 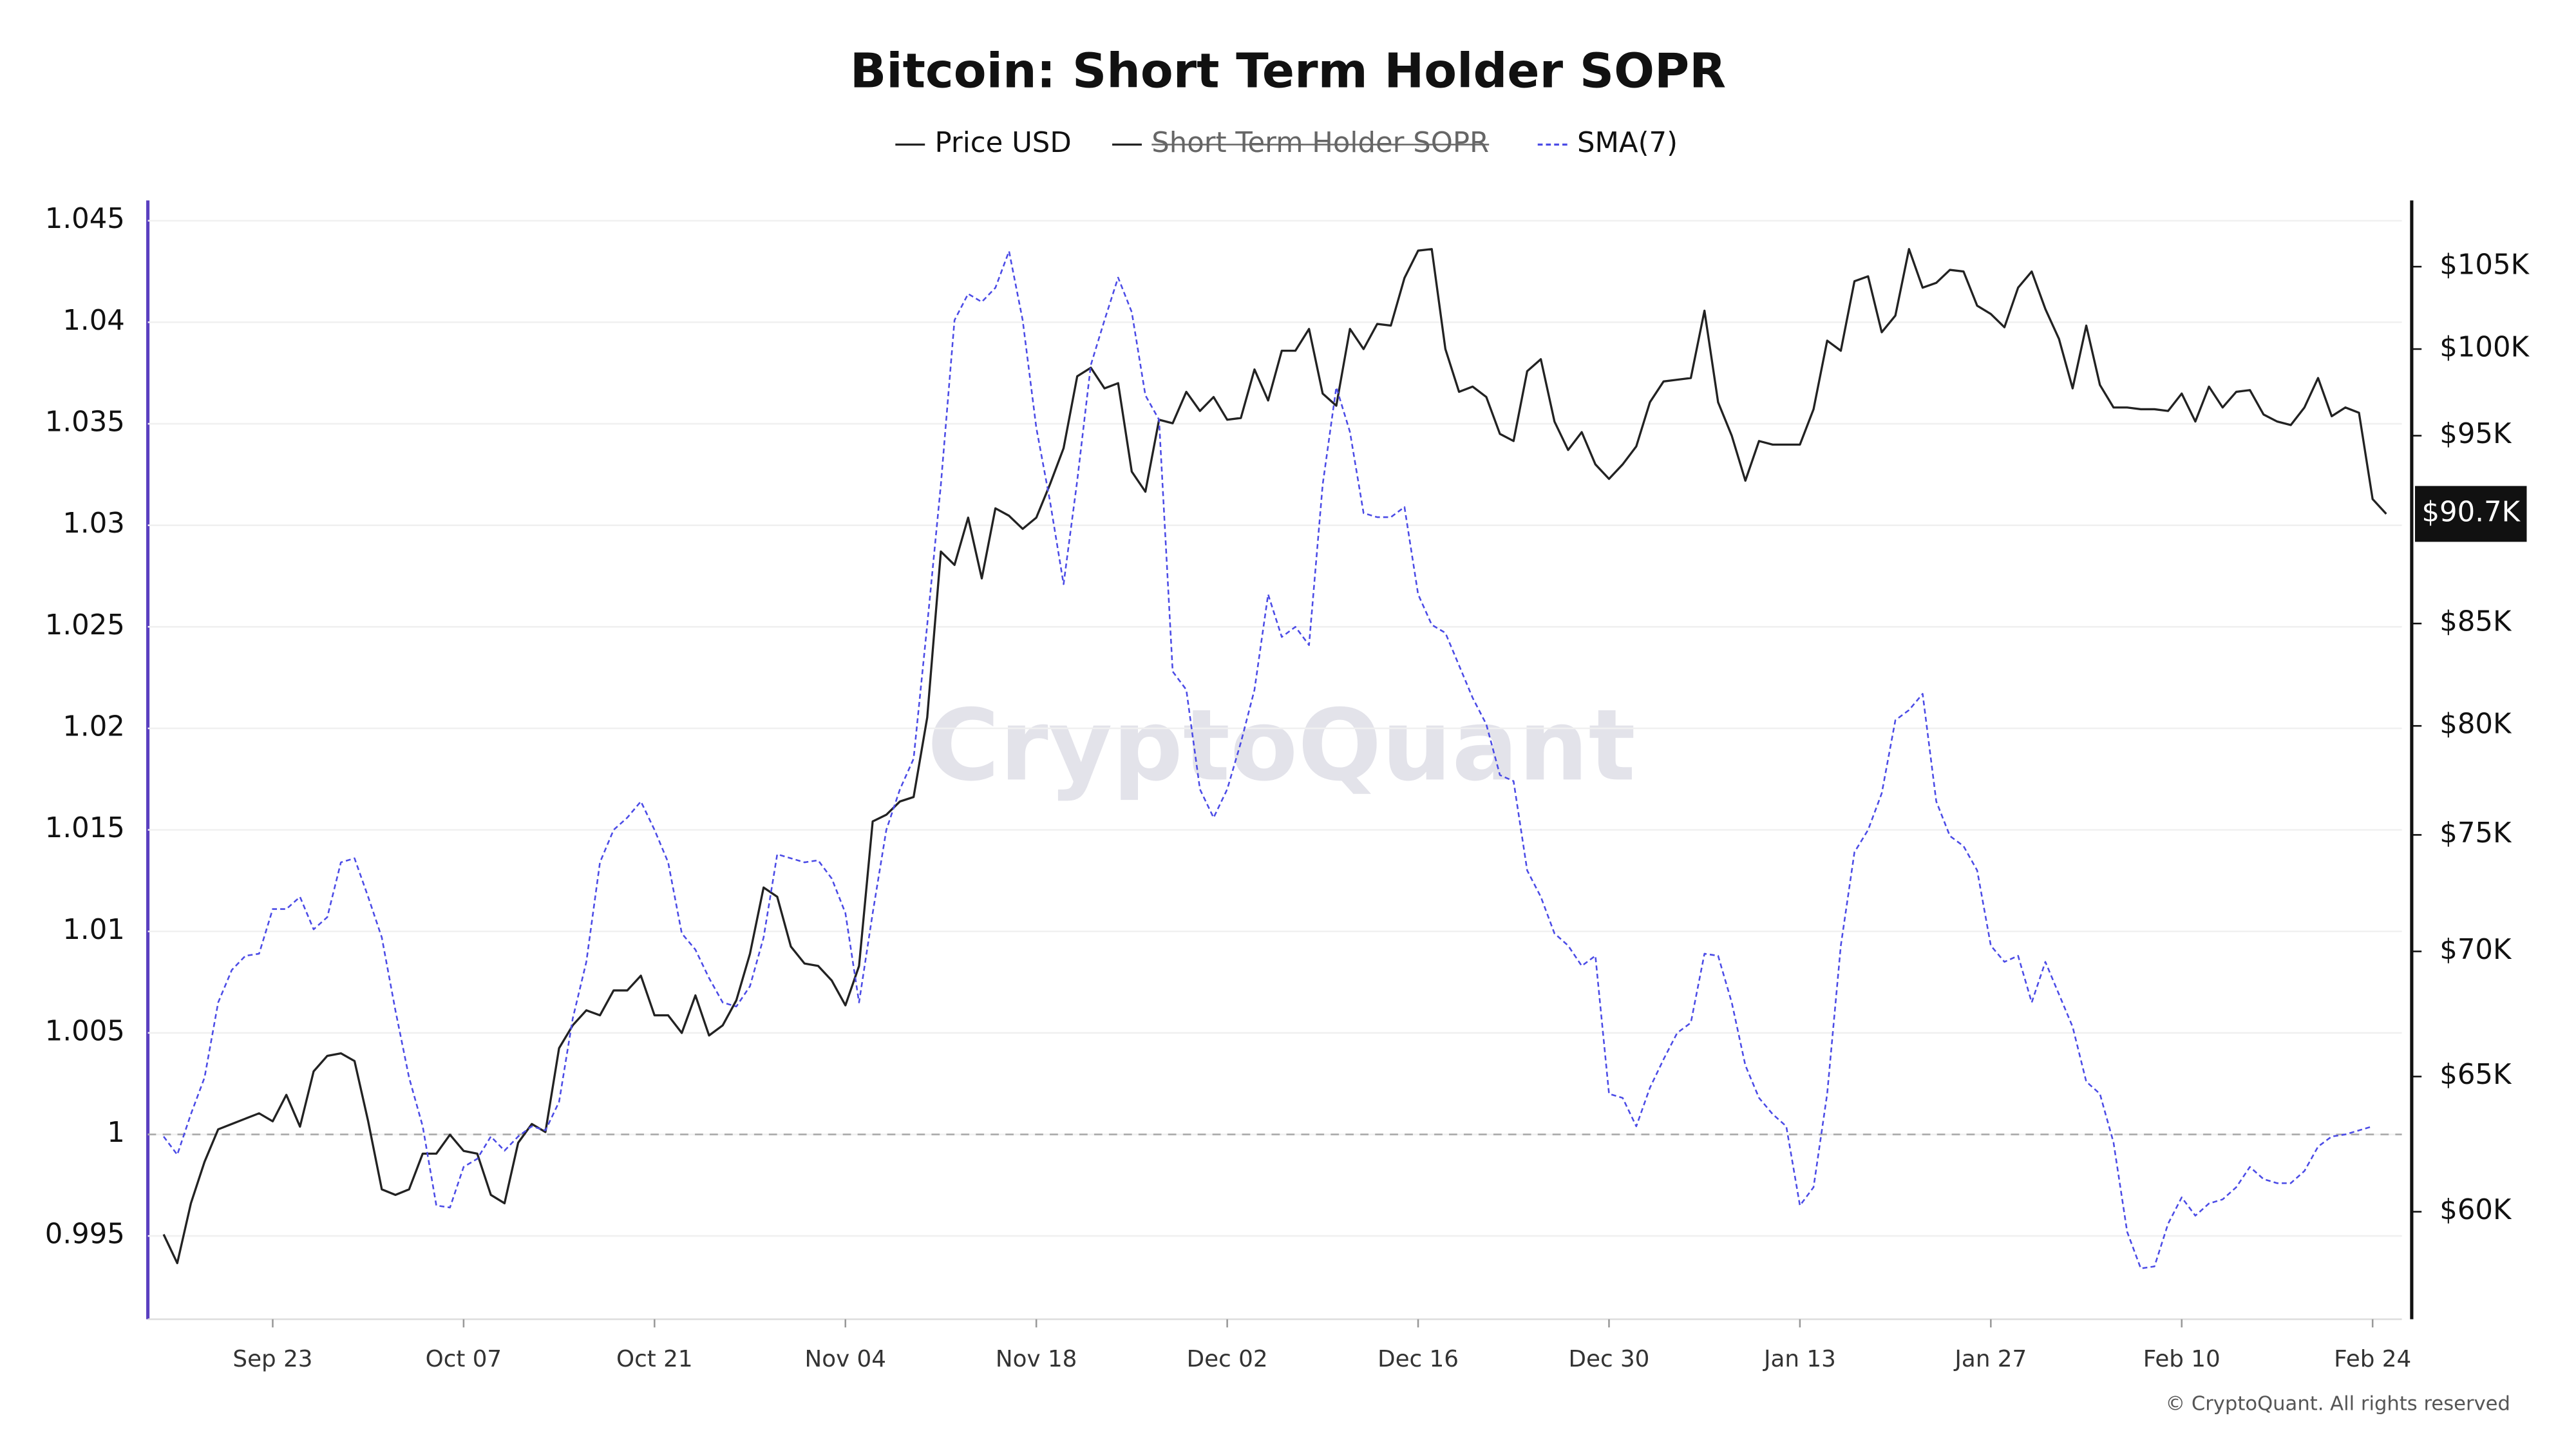 I want to click on y2-tick-label: $80K, so click(x=2475, y=724).